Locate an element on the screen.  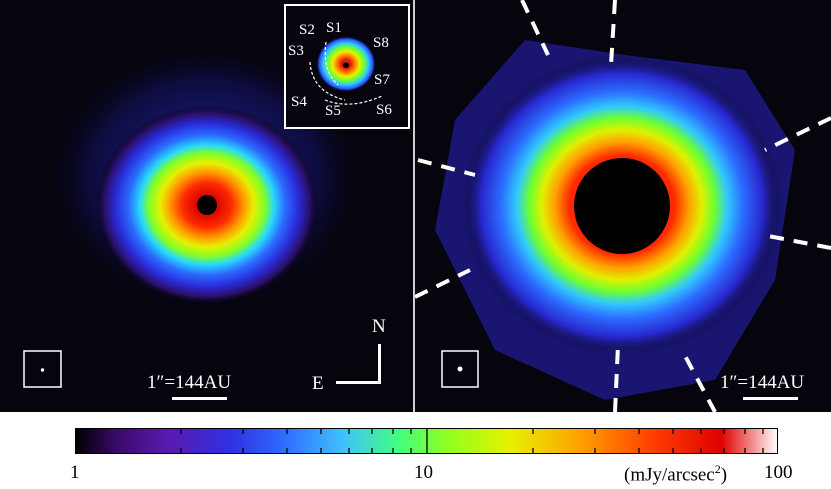
colorbar is located at coordinates (426, 441).